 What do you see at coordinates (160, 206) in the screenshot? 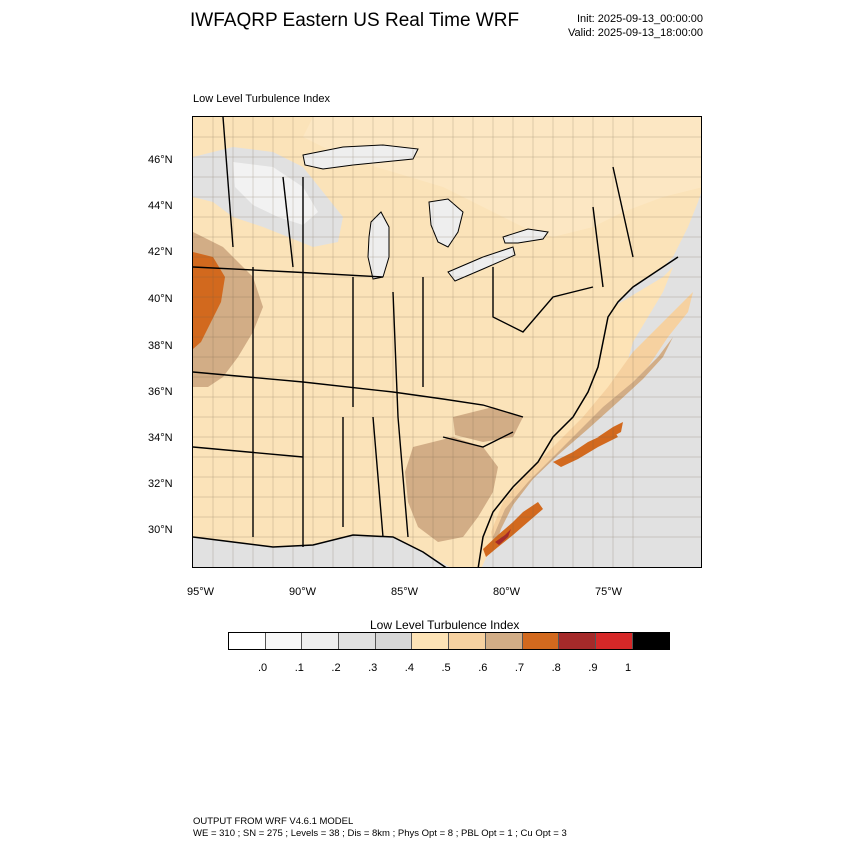
I see `lat-label: 44°N` at bounding box center [160, 206].